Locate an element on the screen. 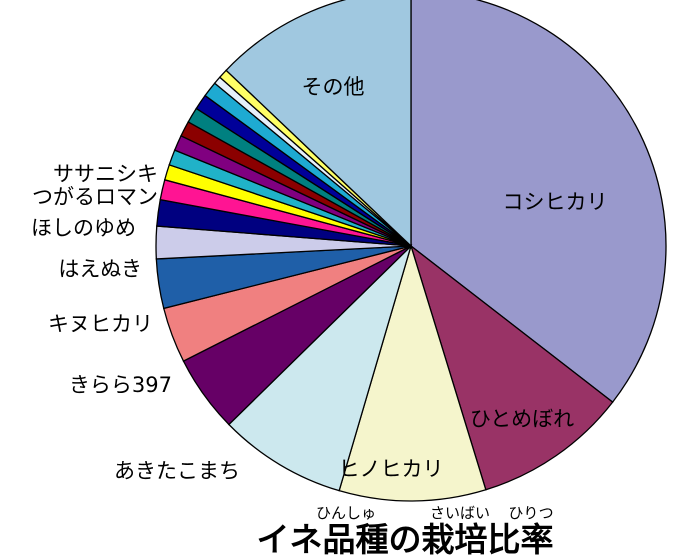 The image size is (673, 557). pie-slice-ヒノヒカリ is located at coordinates (412, 372).